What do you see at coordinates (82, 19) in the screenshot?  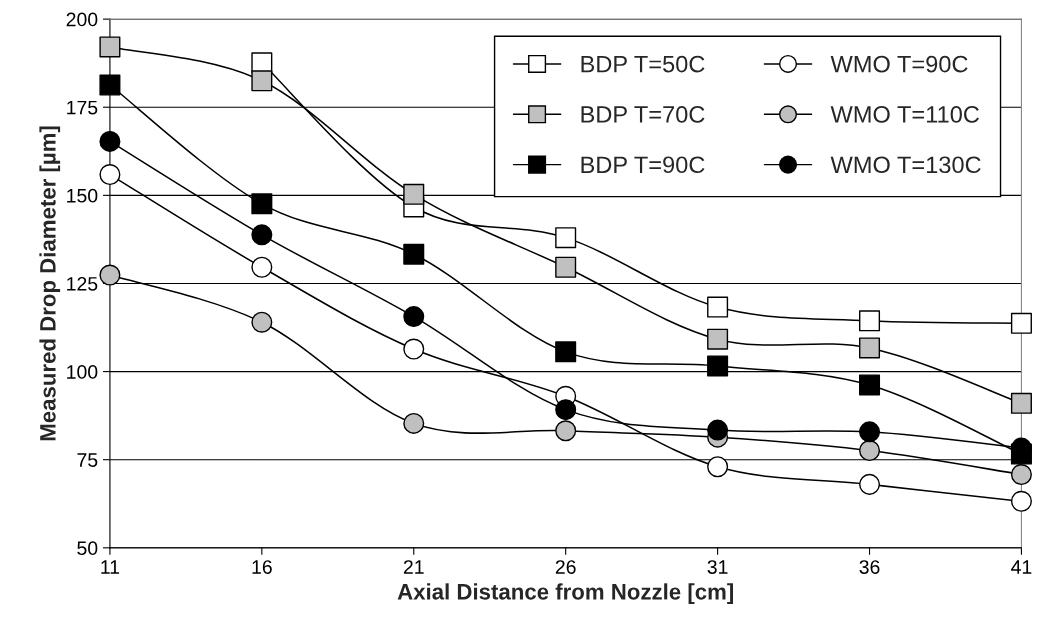 I see `y-tick-label: 200` at bounding box center [82, 19].